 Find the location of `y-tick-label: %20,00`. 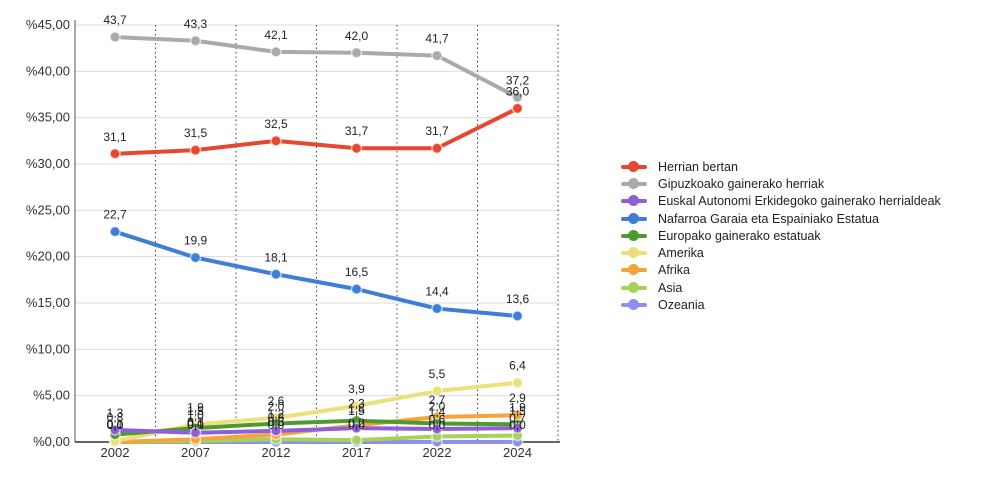

y-tick-label: %20,00 is located at coordinates (48, 256).